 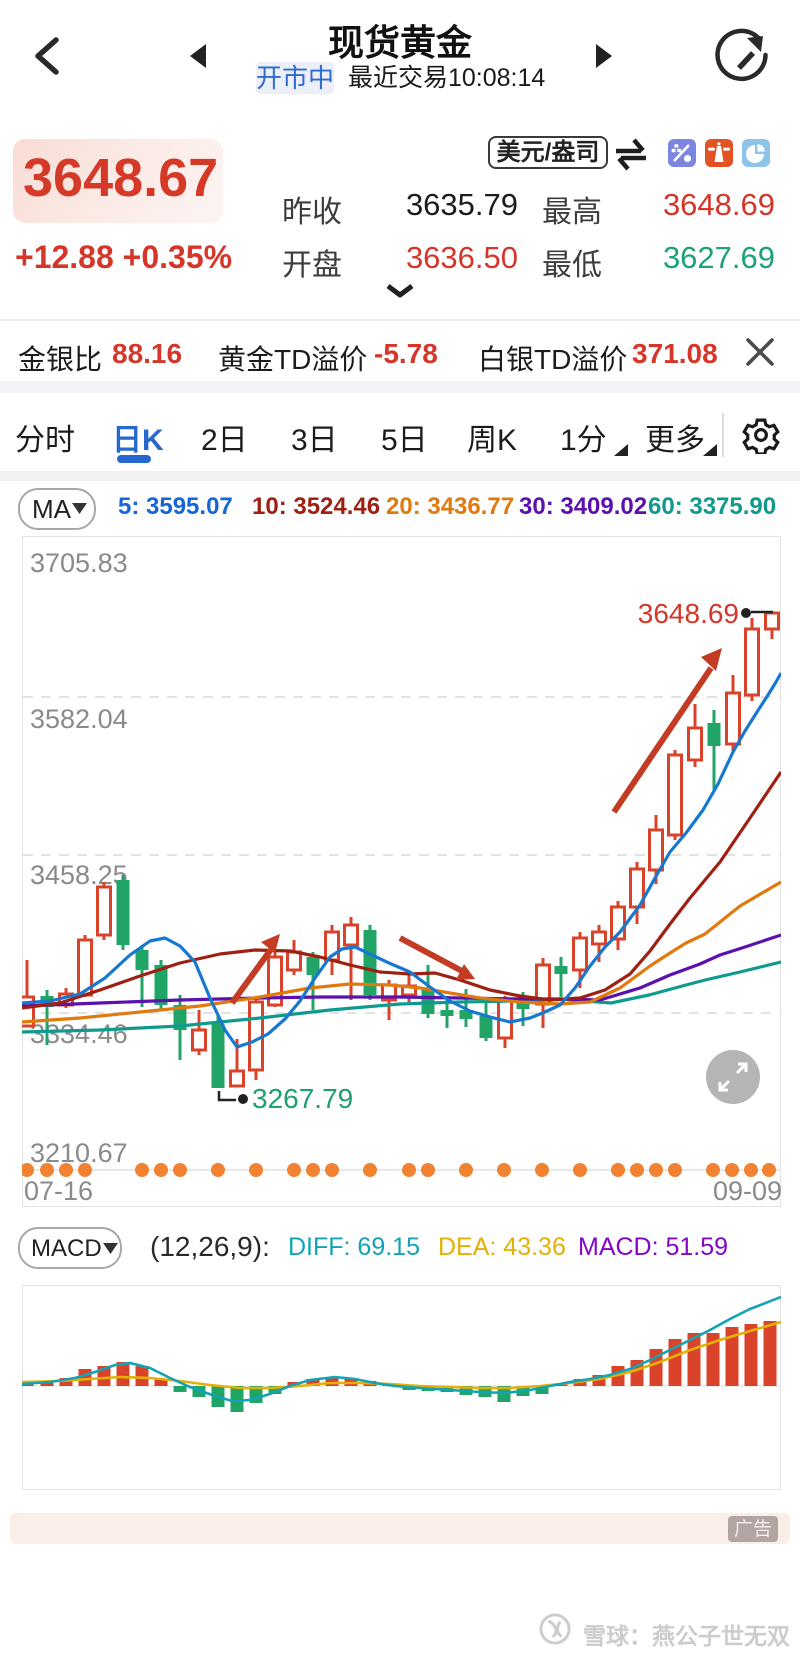 I want to click on svg-text: 3458.25, so click(x=79, y=875).